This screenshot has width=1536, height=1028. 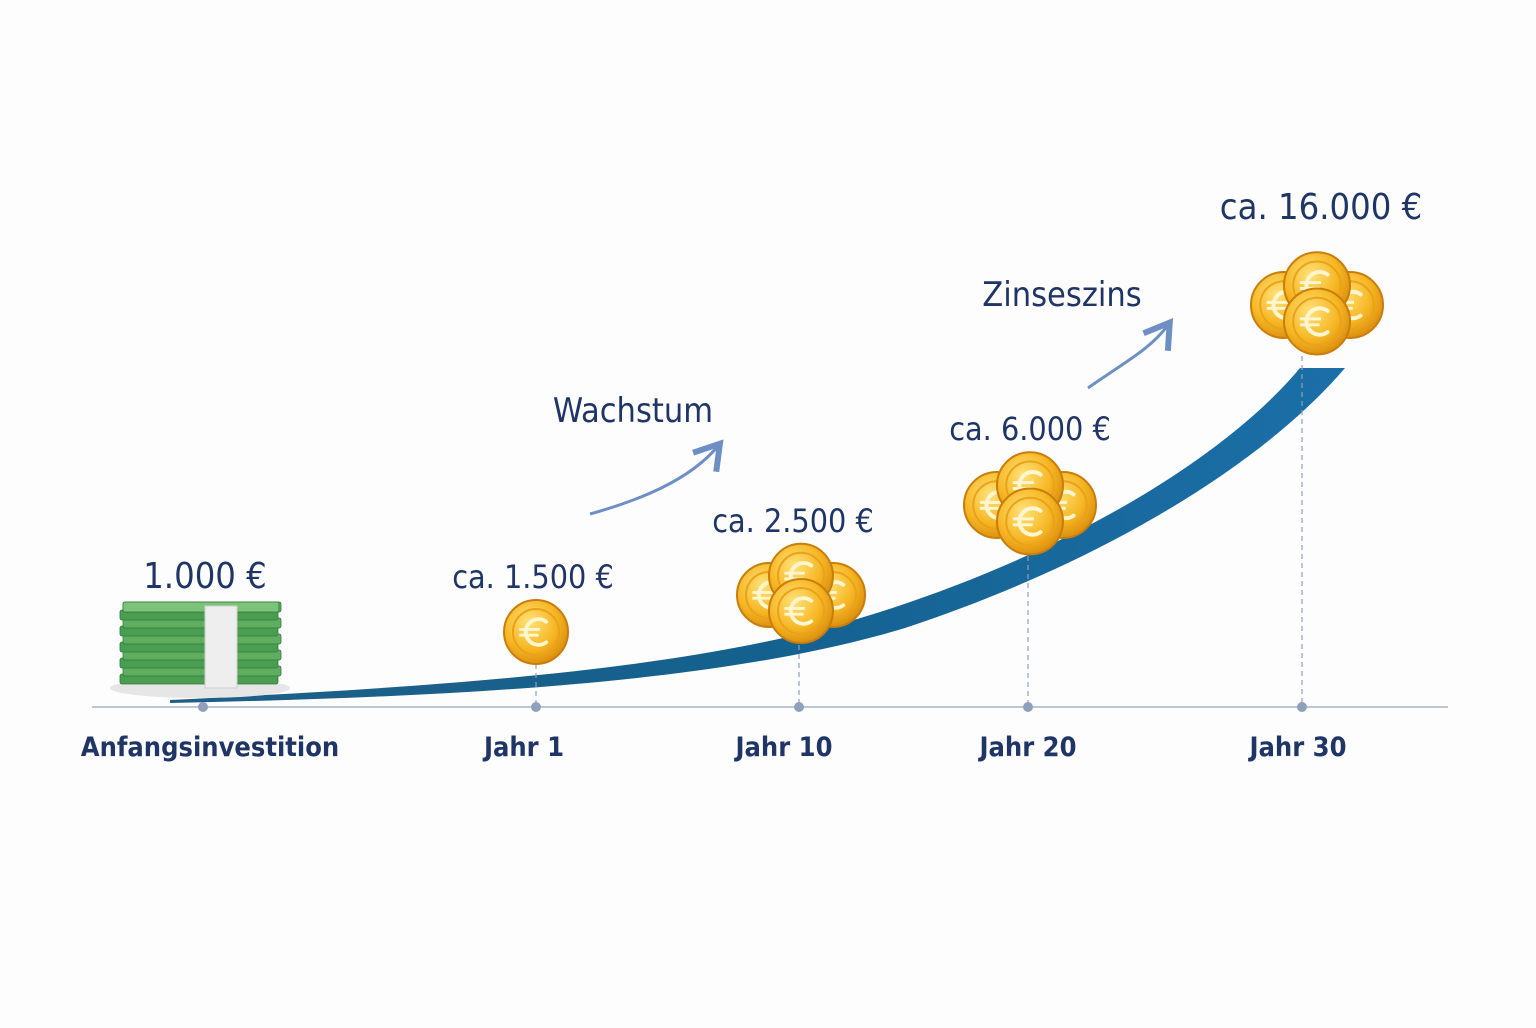 What do you see at coordinates (200, 649) in the screenshot?
I see `money-stack` at bounding box center [200, 649].